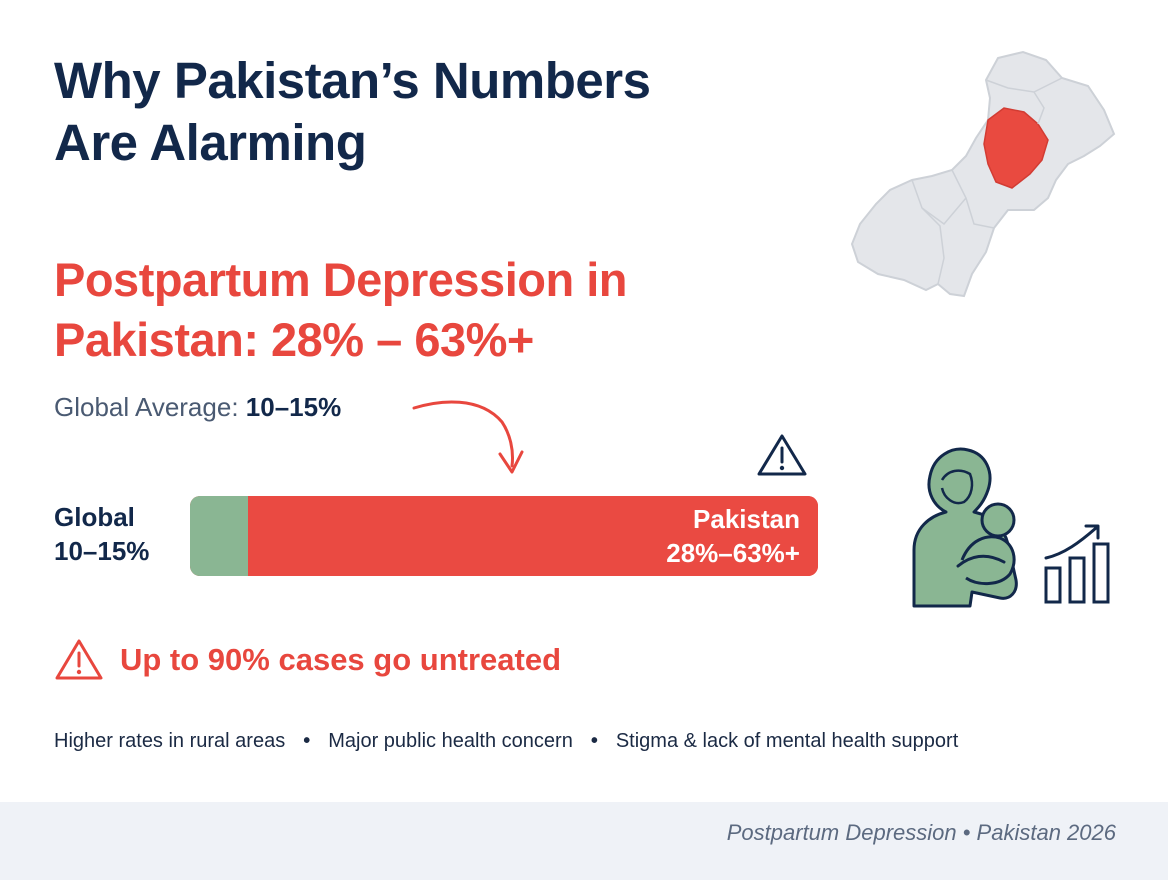 The image size is (1168, 880). I want to click on page-title: Why Pakistan’s Numbers Are Alarming, so click(434, 112).